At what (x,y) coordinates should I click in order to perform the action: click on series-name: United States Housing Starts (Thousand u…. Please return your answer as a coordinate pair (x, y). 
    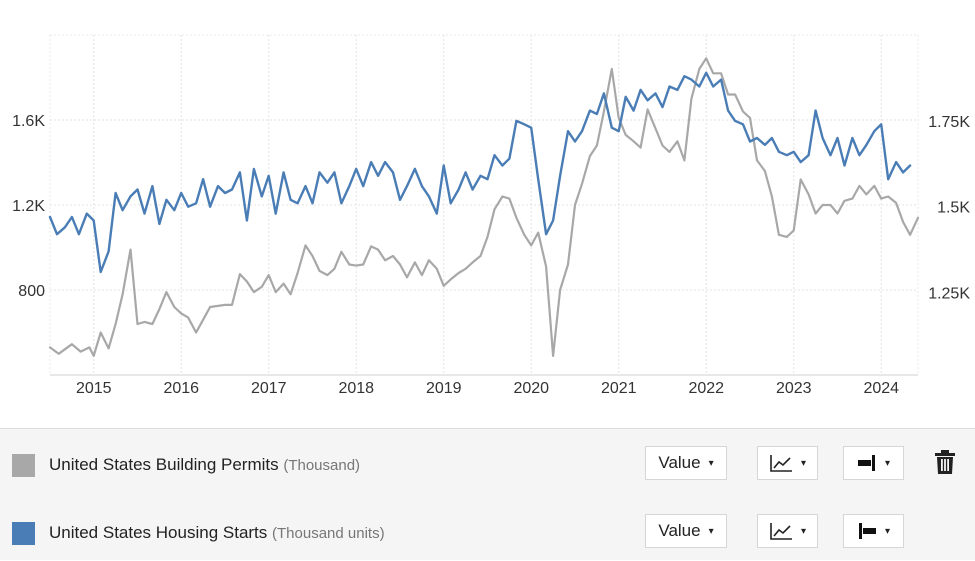
    Looking at the image, I should click on (217, 533).